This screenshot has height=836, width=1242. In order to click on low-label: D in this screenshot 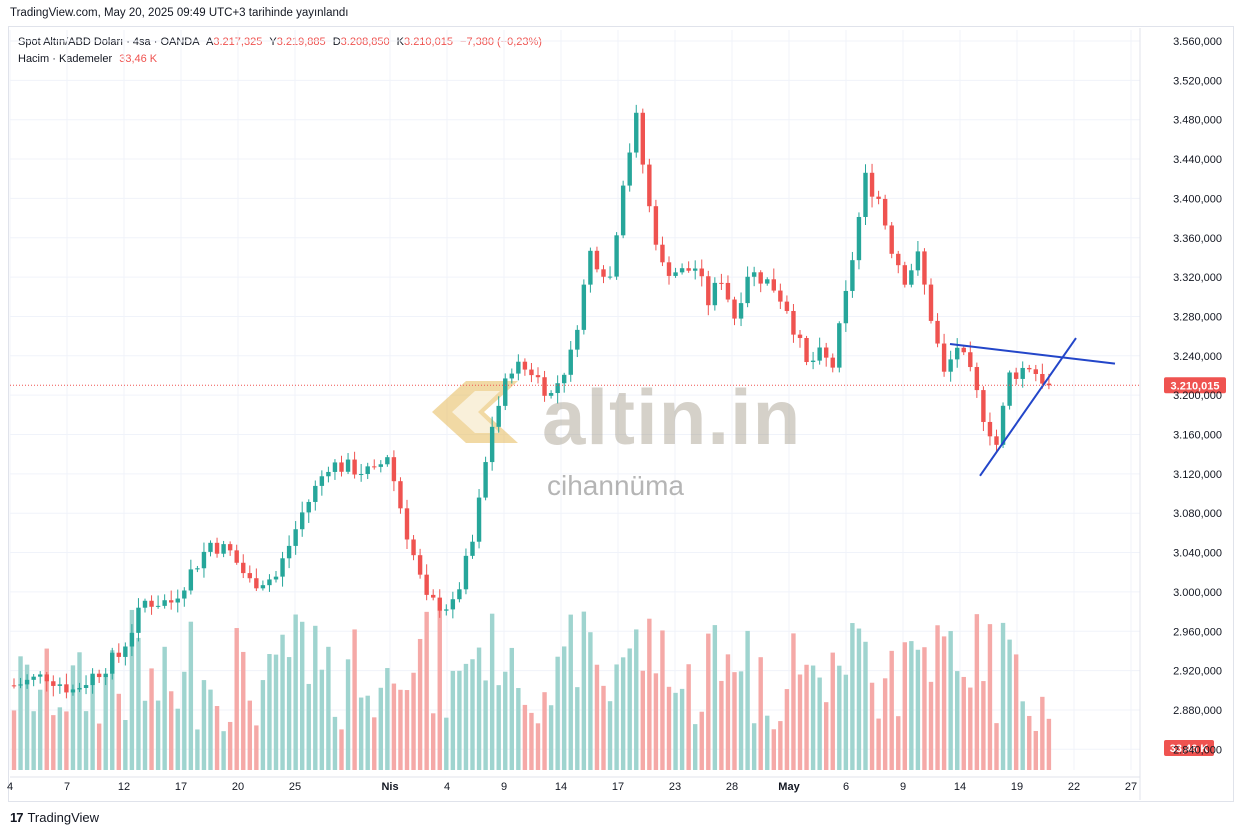, I will do `click(336, 42)`.